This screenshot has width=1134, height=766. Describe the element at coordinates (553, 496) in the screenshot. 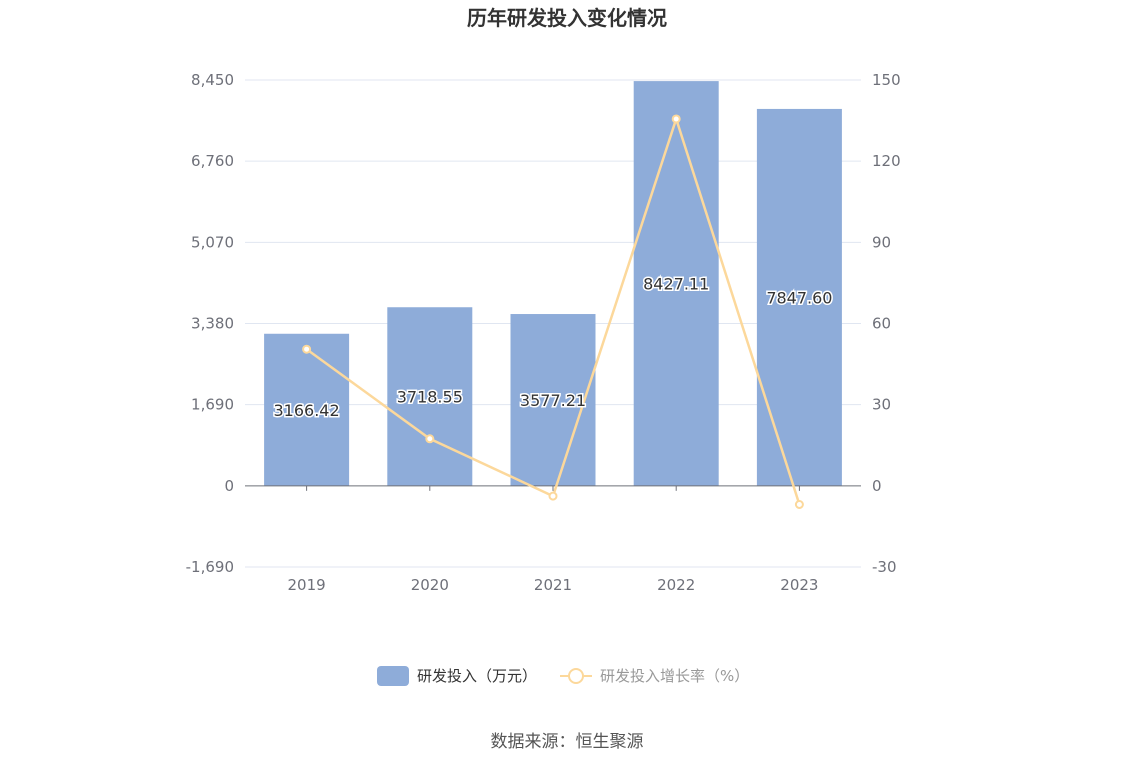

I see `growth-point-2021` at that location.